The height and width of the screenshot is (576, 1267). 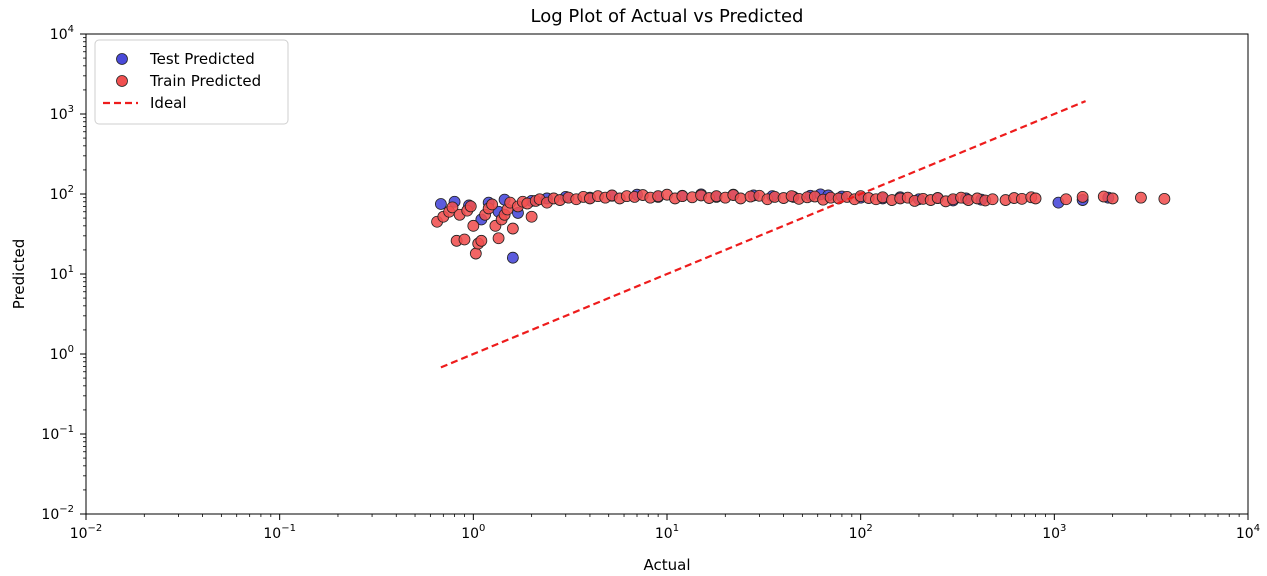 I want to click on x-tick-label: 10², so click(x=861, y=532).